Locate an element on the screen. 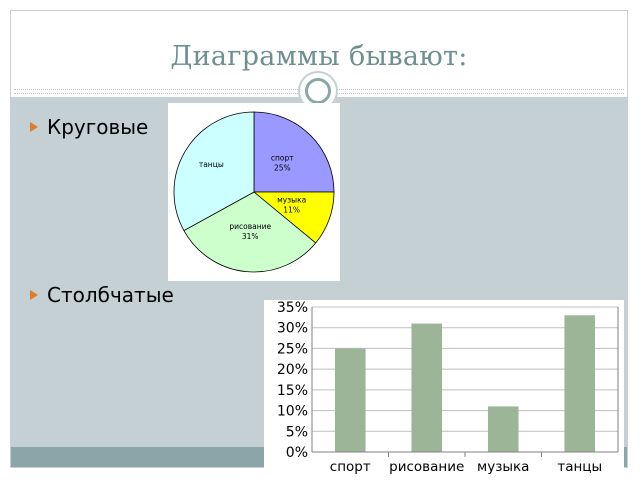 The image size is (640, 482). bullet-bar: Столбчатые is located at coordinates (102, 295).